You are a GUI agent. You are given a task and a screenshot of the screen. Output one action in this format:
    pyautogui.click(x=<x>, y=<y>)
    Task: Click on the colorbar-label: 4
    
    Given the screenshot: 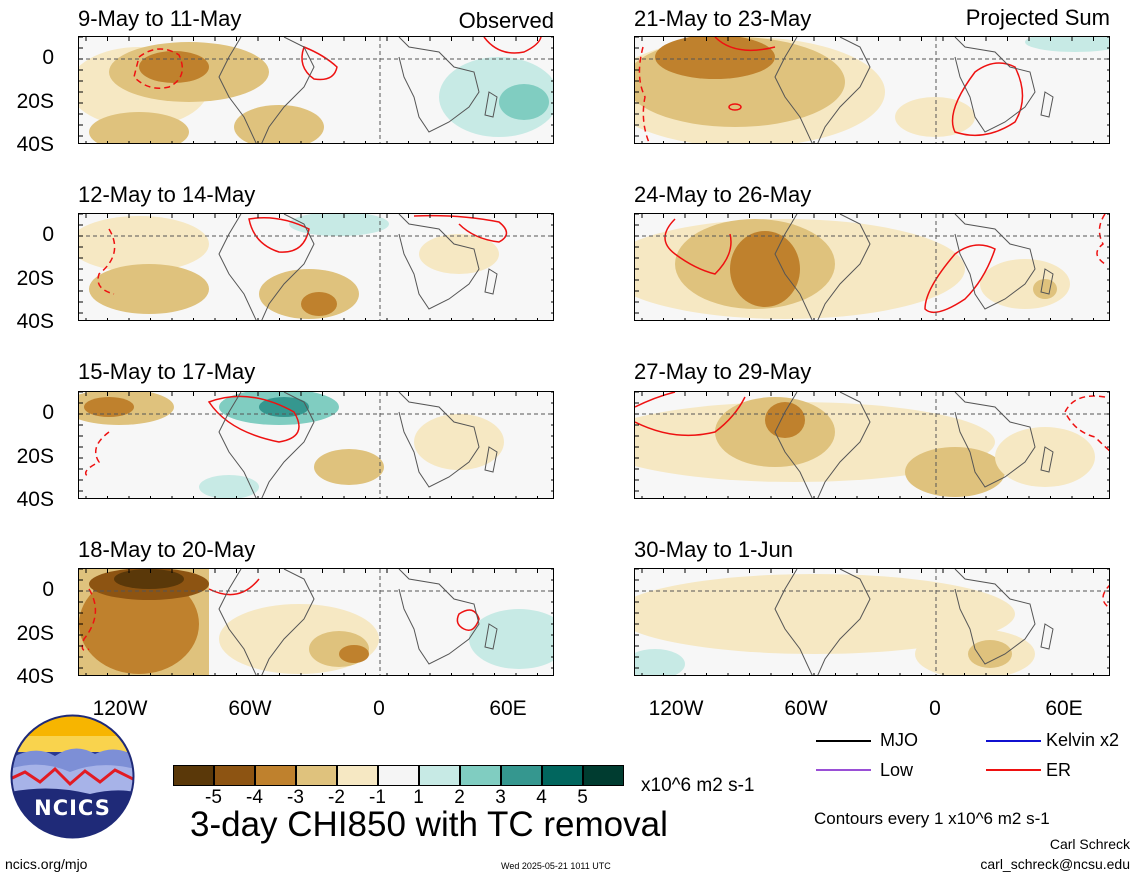 What is the action you would take?
    pyautogui.click(x=541, y=797)
    